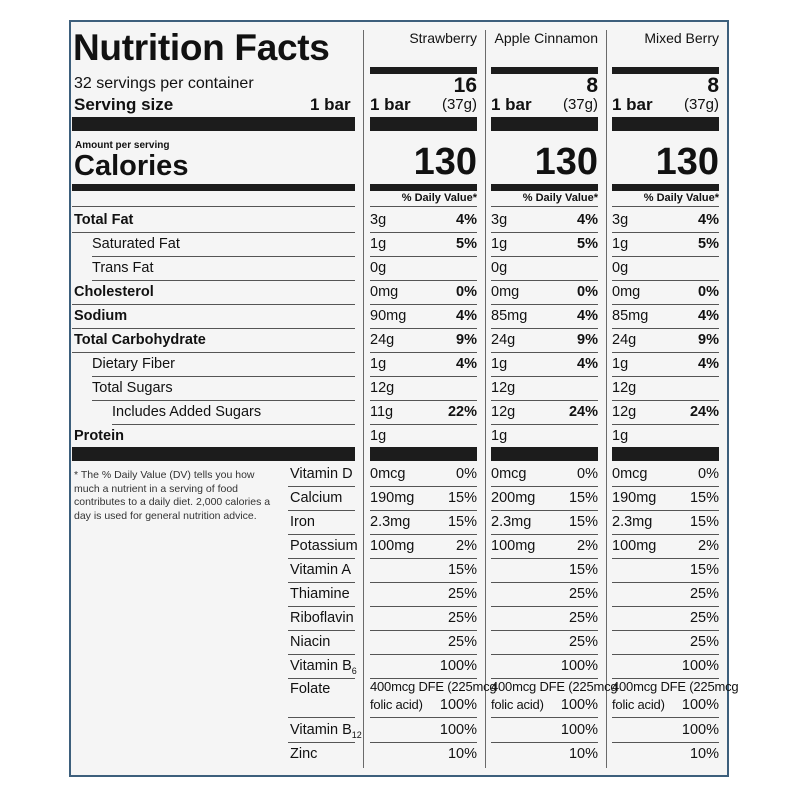  I want to click on folate-daily-value: 100%, so click(700, 705).